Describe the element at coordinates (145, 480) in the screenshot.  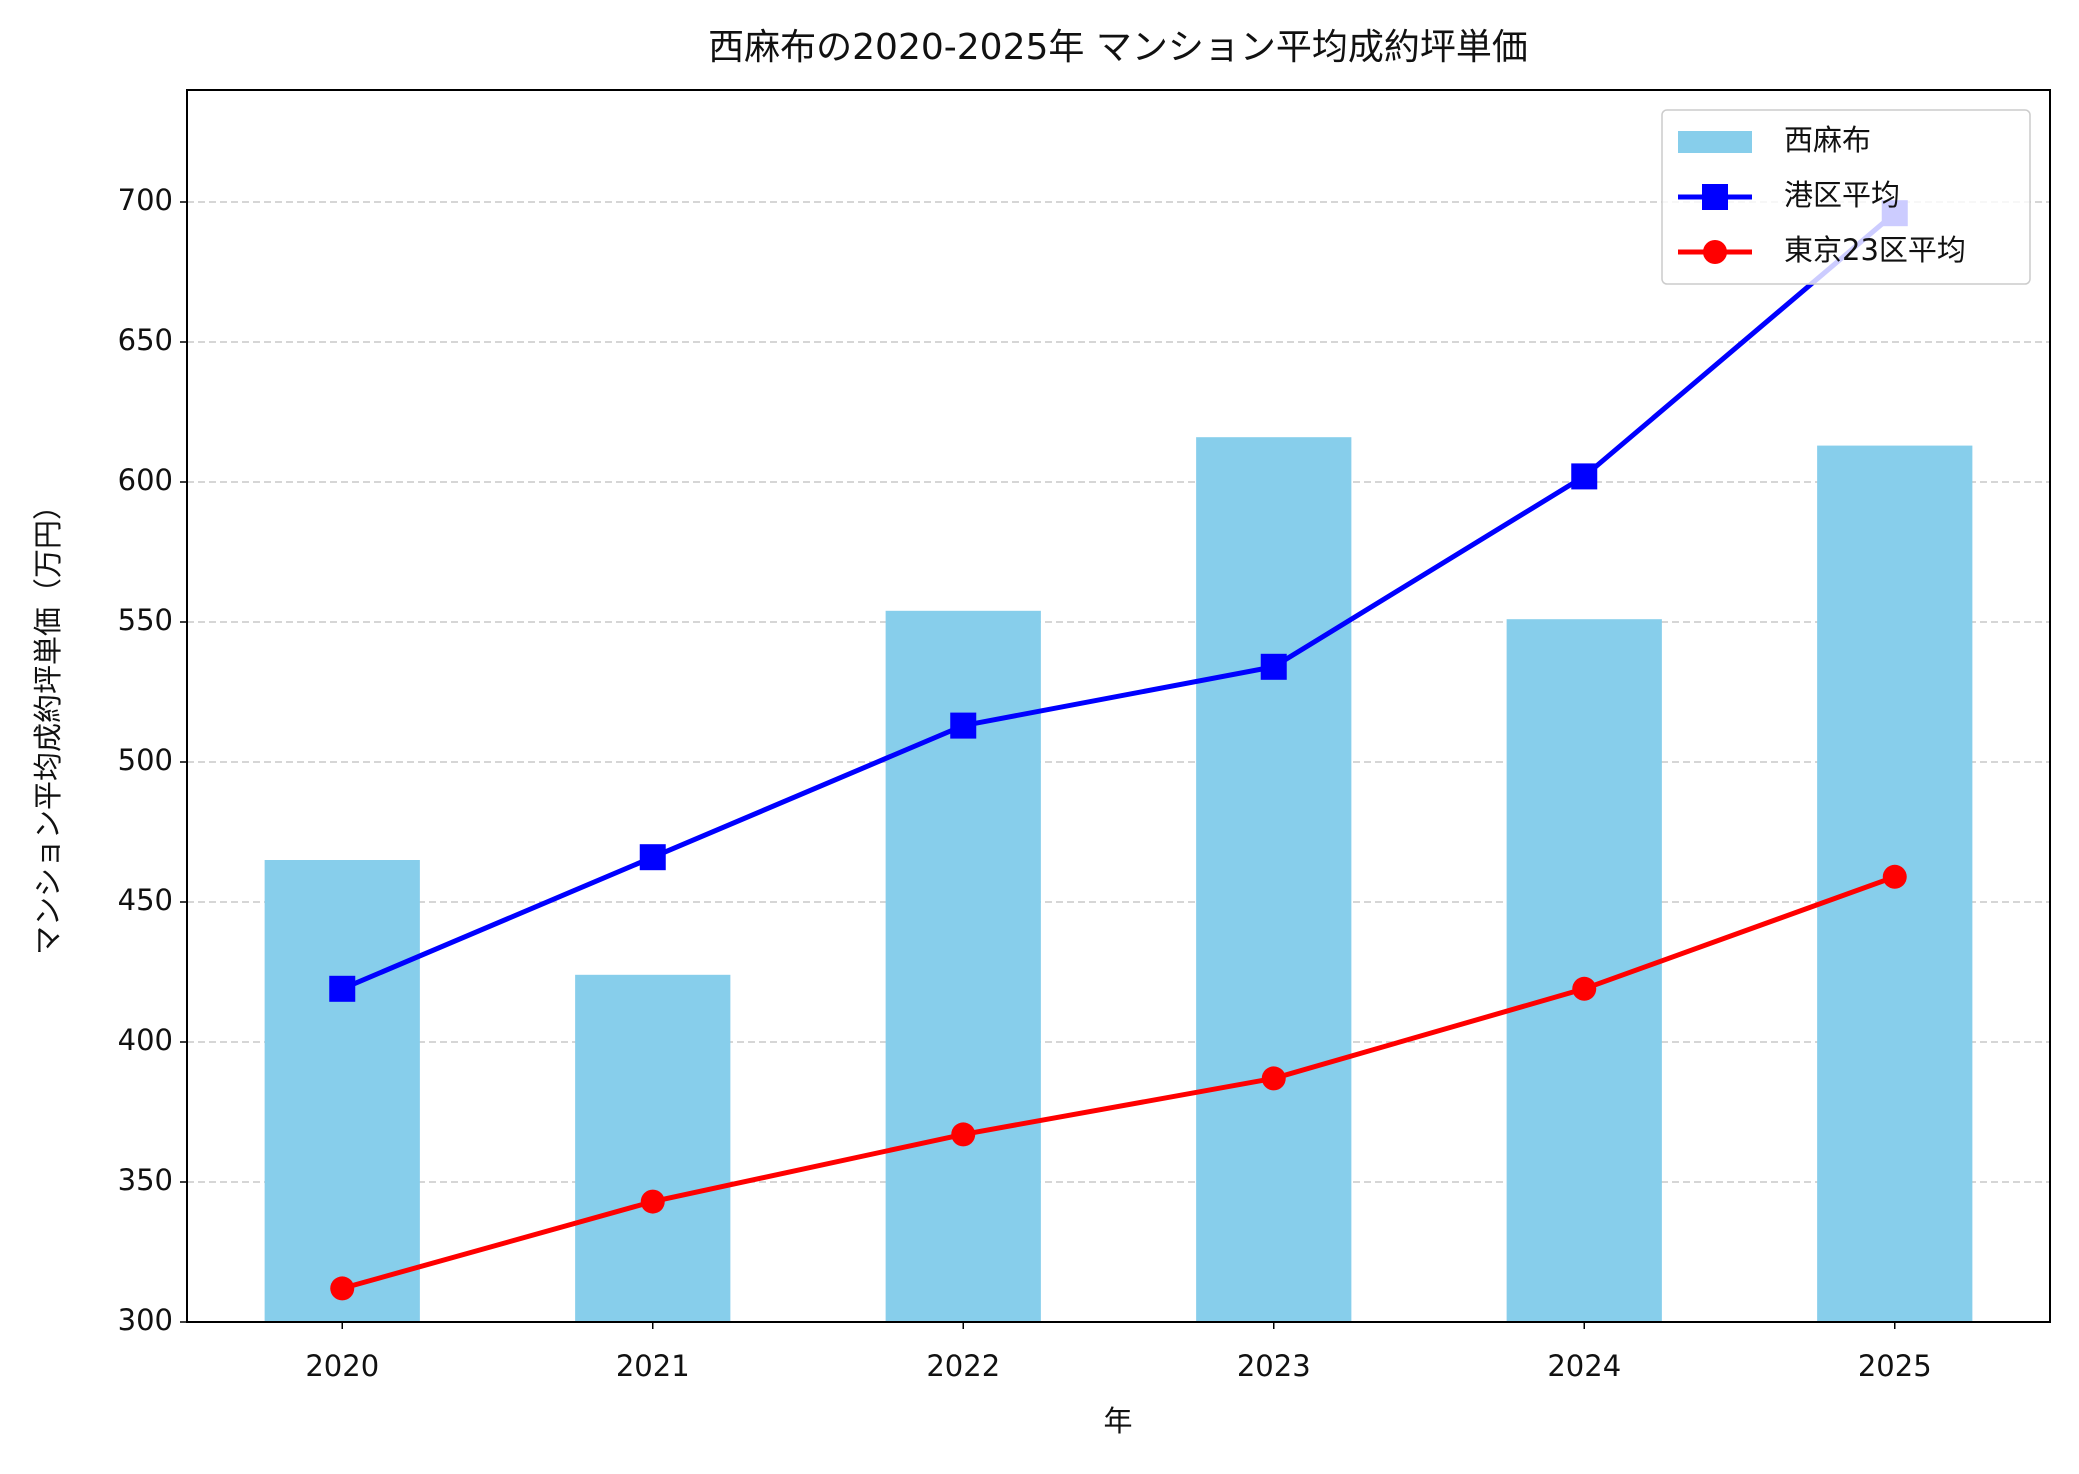
I see `y-tick-label: 600` at that location.